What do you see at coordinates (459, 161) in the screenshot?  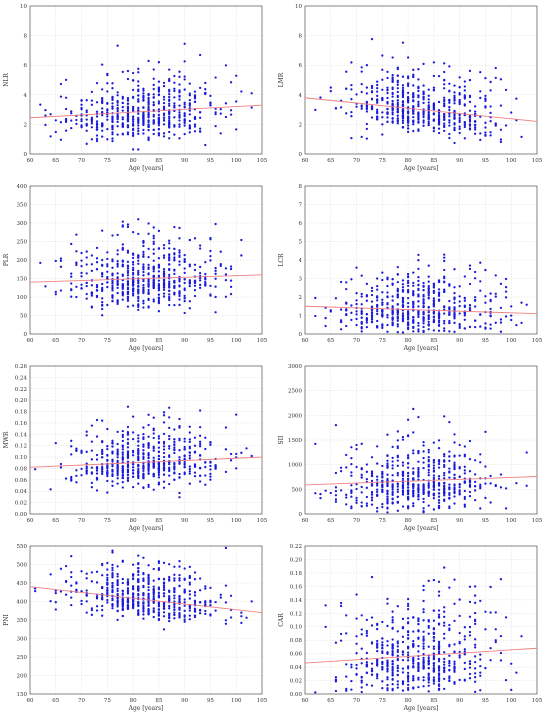 I see `x-tick-label: 90` at bounding box center [459, 161].